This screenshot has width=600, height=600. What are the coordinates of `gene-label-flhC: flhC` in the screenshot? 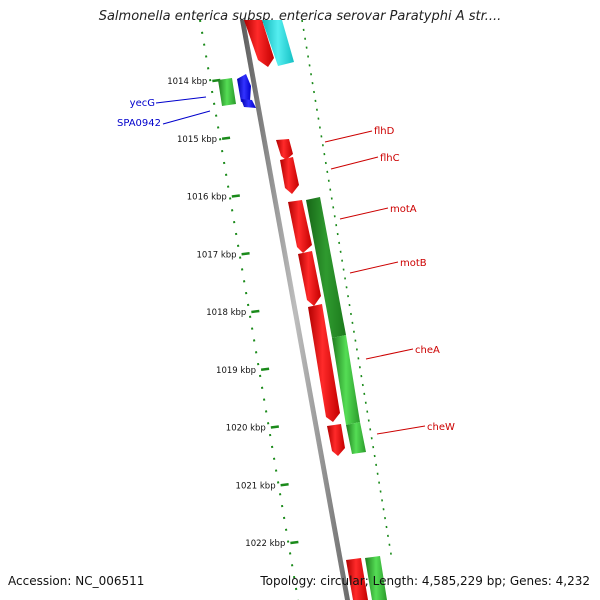 It's located at (390, 158).